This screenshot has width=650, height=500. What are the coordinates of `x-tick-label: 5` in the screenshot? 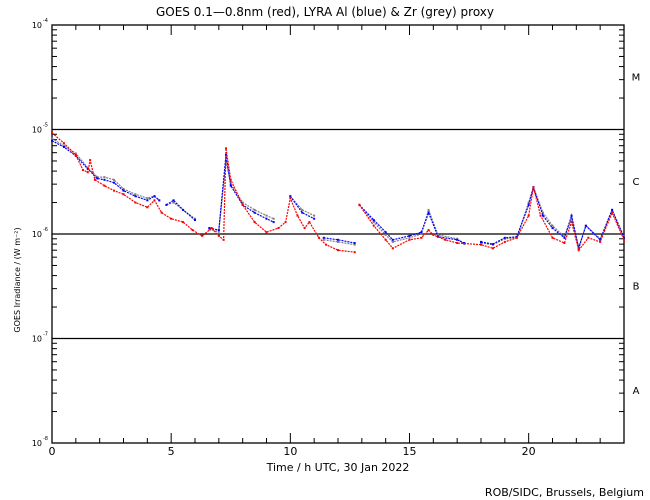 It's located at (171, 451).